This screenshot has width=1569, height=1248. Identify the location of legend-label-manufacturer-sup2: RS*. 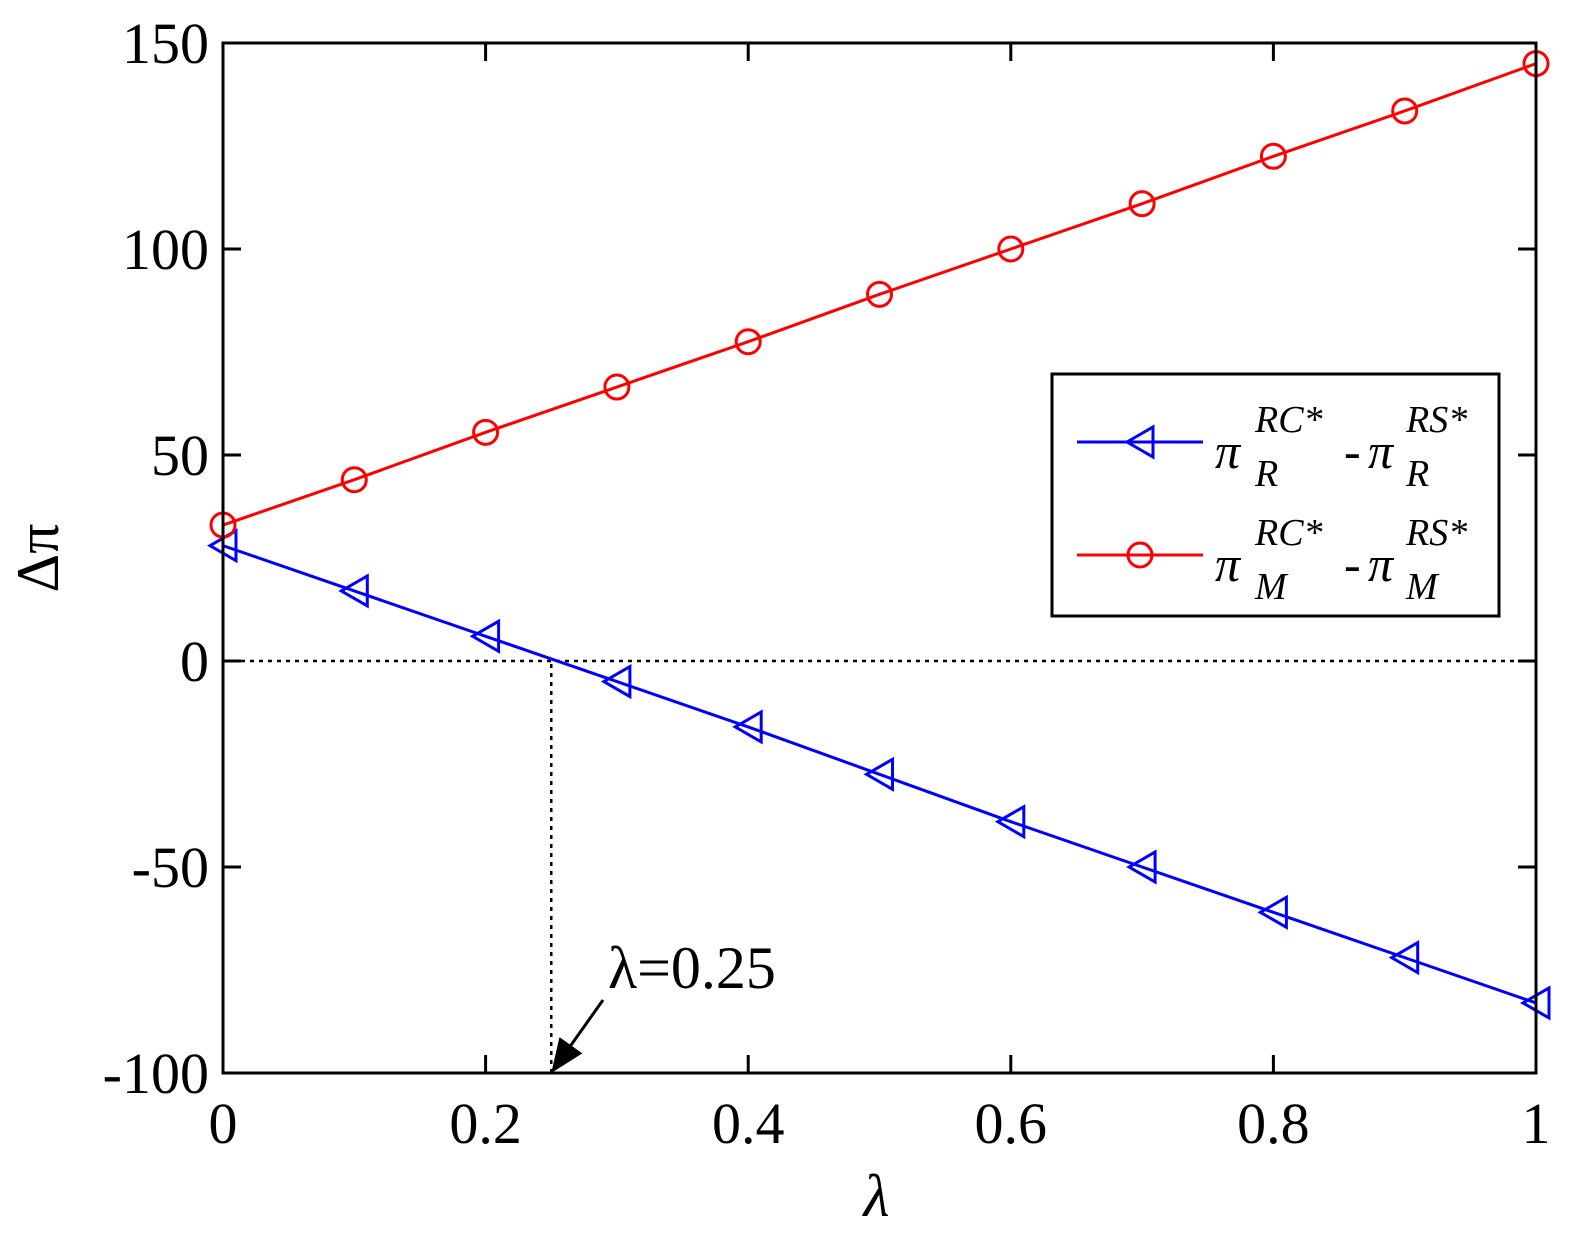
(1436, 533).